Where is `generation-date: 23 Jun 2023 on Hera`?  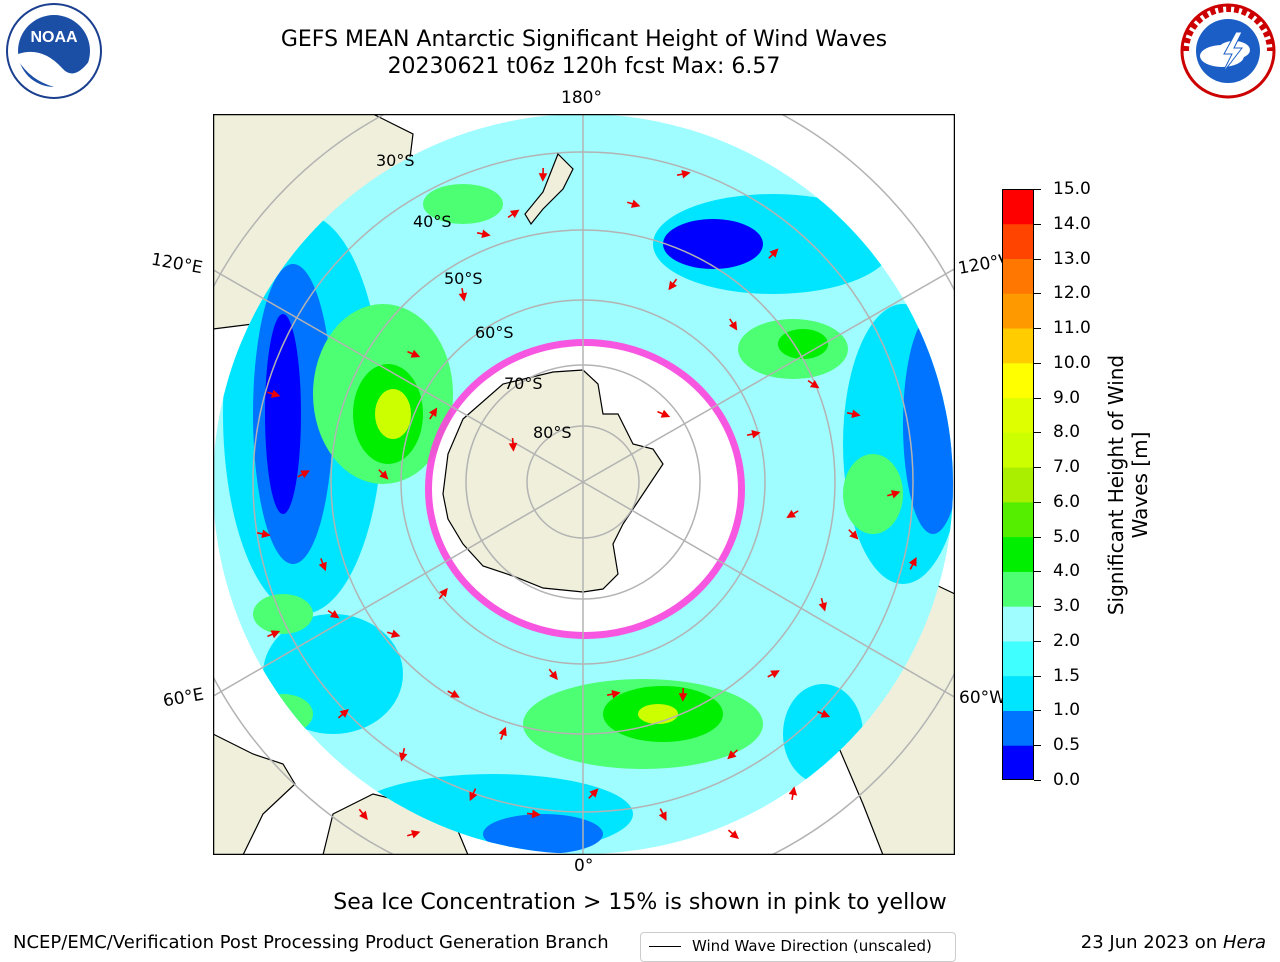
generation-date: 23 Jun 2023 on Hera is located at coordinates (1173, 942).